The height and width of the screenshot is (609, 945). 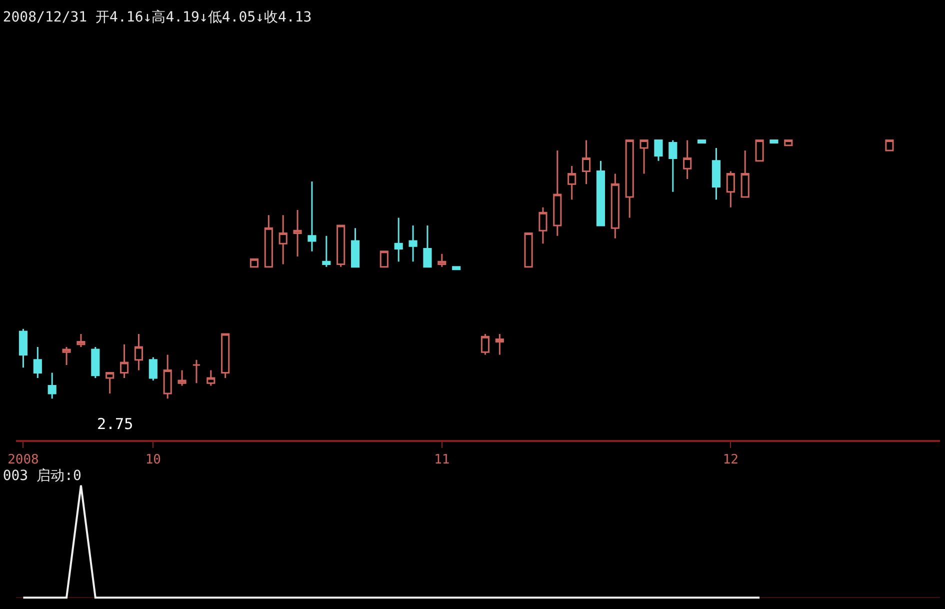 What do you see at coordinates (42, 476) in the screenshot?
I see `chart-title: 003 启动:0` at bounding box center [42, 476].